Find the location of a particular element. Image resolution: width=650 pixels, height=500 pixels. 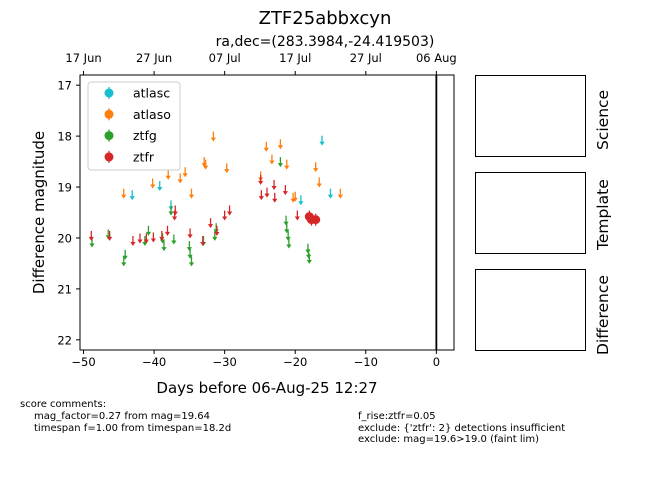

legend-entry: ztfr is located at coordinates (144, 156).